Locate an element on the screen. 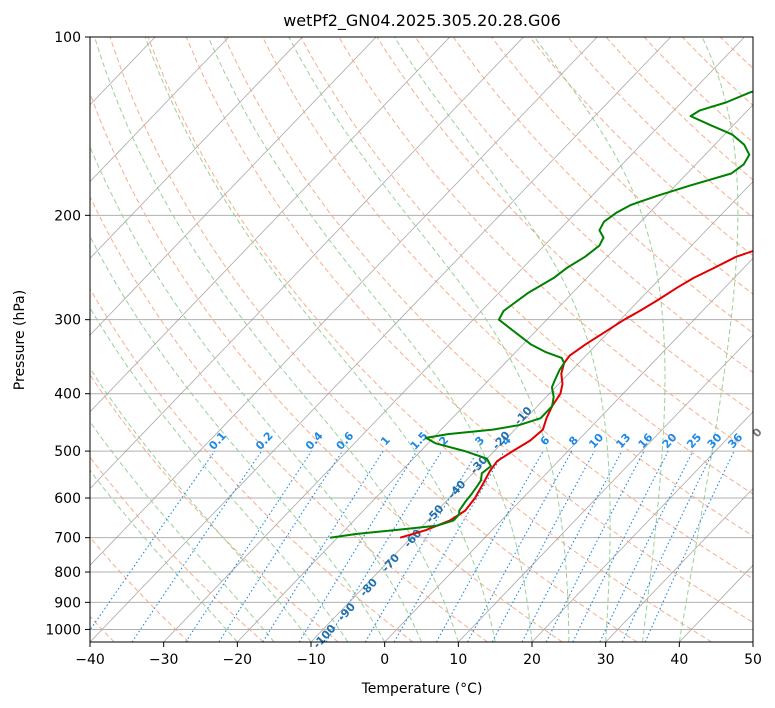 Image resolution: width=775 pixels, height=708 pixels. y-tick-label: 600 is located at coordinates (67, 499).